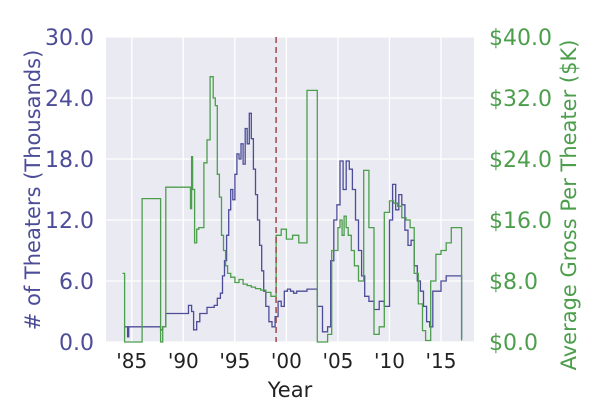 The height and width of the screenshot is (420, 600). What do you see at coordinates (183, 361) in the screenshot?
I see `x-tick-label: '90` at bounding box center [183, 361].